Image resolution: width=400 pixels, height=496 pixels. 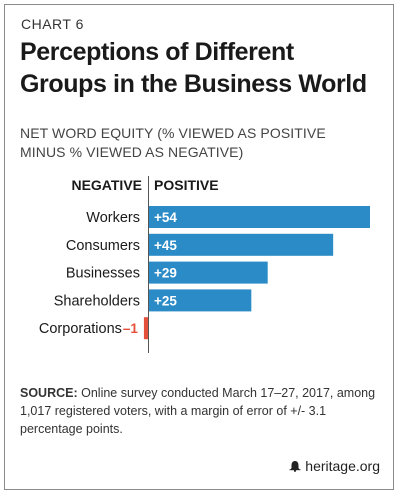 I want to click on category-label: Businesses, so click(x=103, y=274).